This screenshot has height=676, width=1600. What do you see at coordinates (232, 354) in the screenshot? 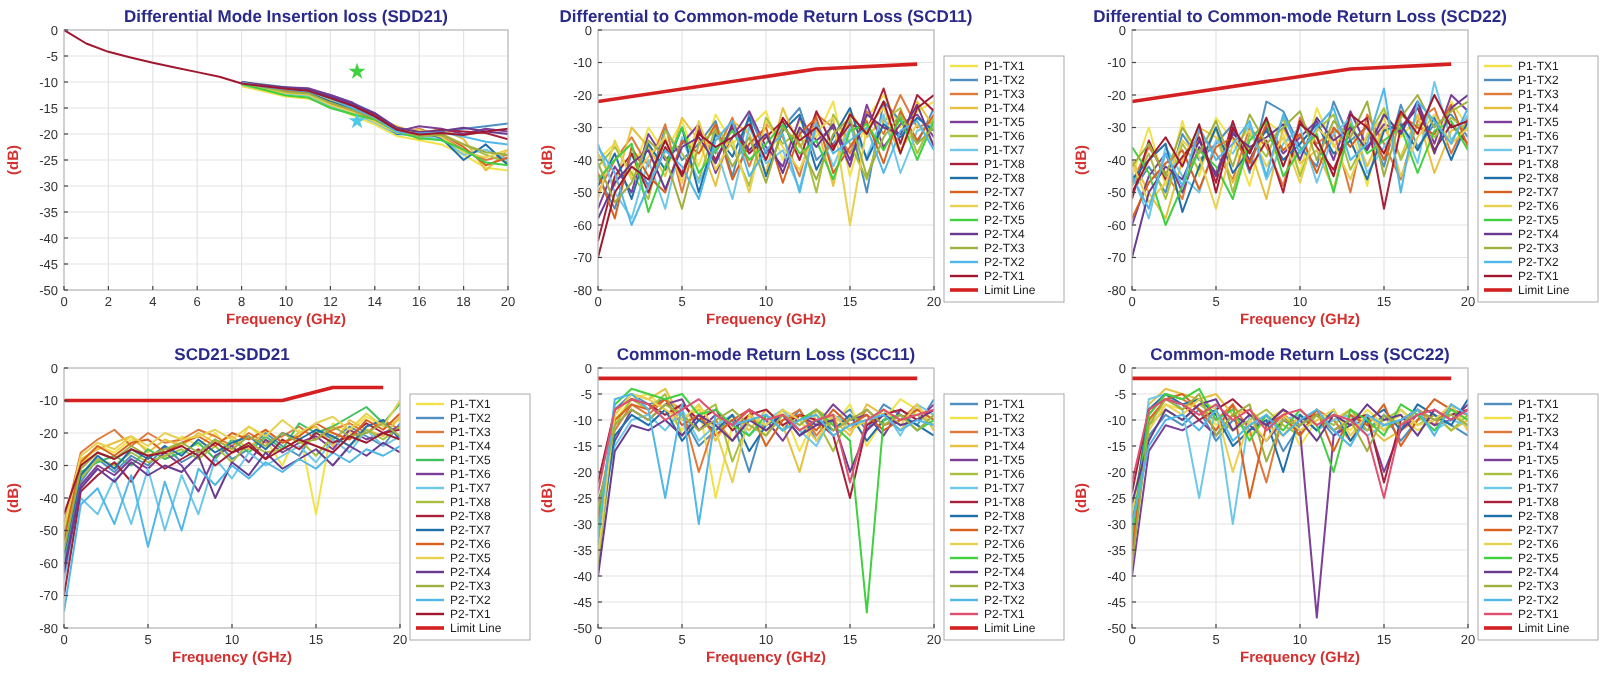
I see `chart-title: SCD21-SDD21` at bounding box center [232, 354].